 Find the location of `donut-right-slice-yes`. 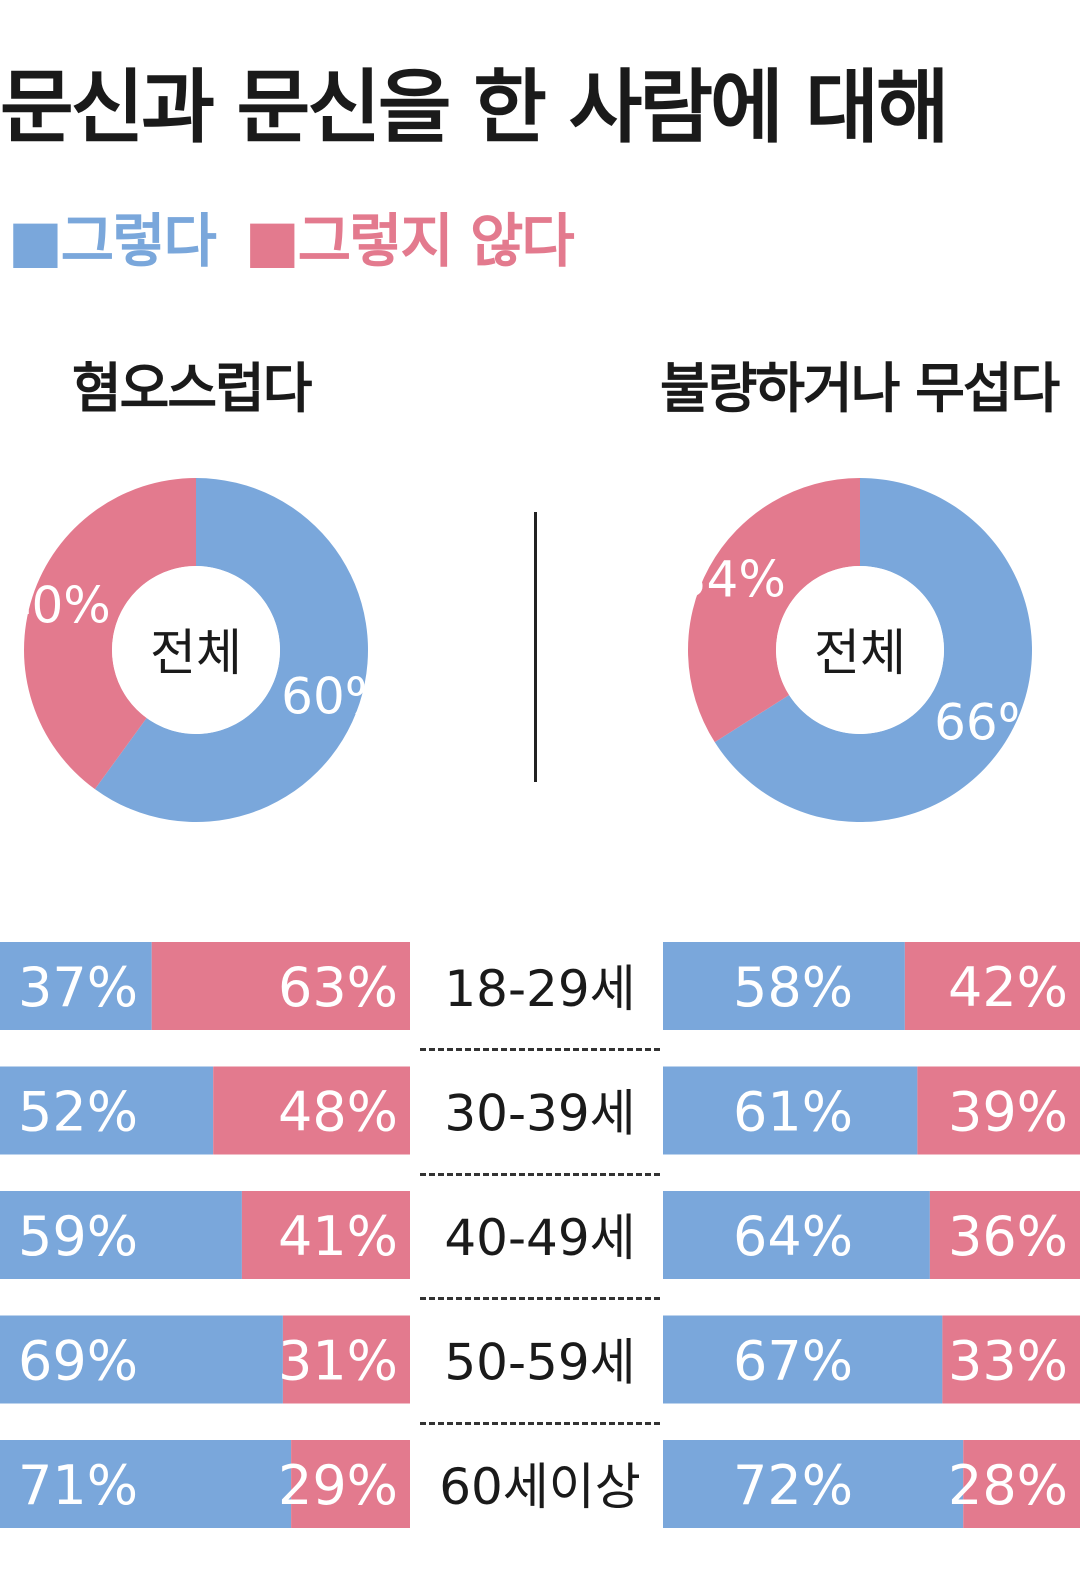

donut-right-slice-yes is located at coordinates (873, 650).